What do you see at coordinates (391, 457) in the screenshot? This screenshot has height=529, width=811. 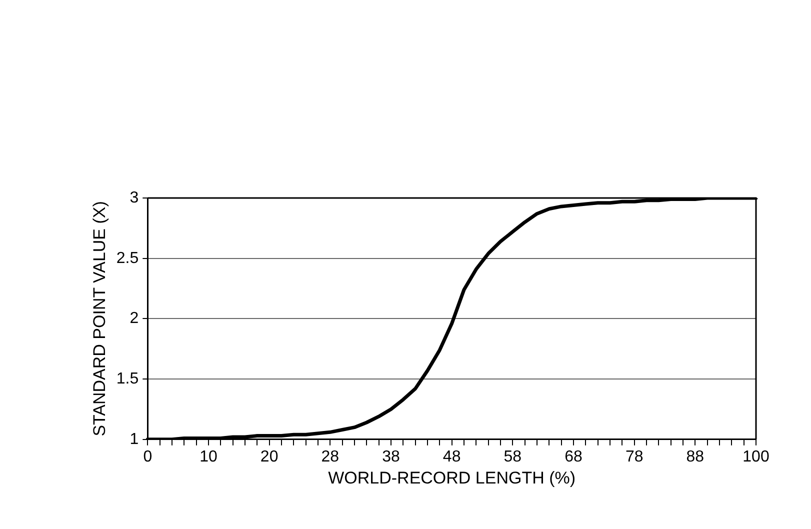 I see `x-tick-label: 38` at bounding box center [391, 457].